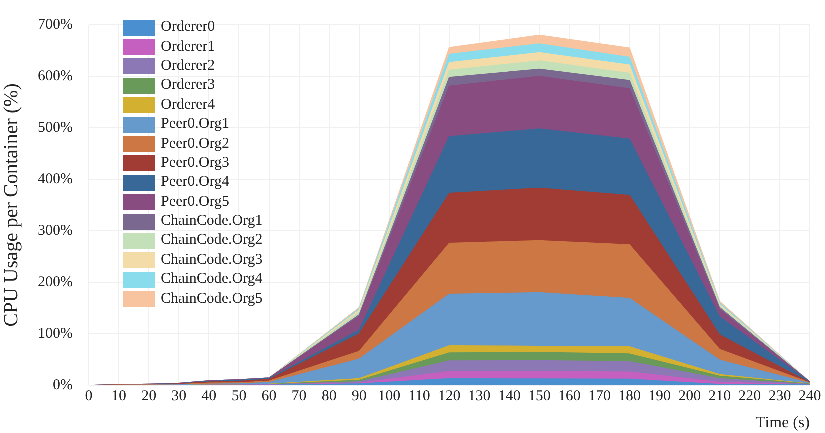  What do you see at coordinates (55, 24) in the screenshot?
I see `y-tick-label: 700%` at bounding box center [55, 24].